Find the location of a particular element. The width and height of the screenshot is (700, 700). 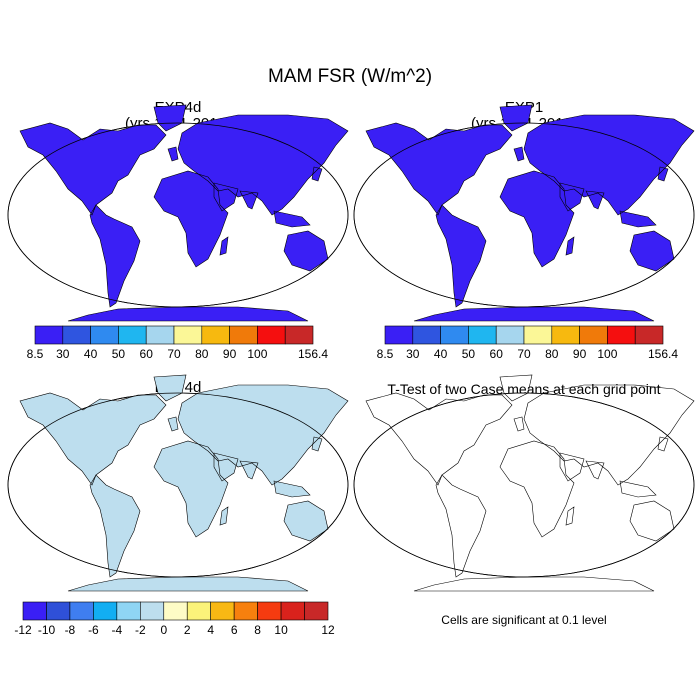

main-title: MAM FSR (W/m^2) is located at coordinates (350, 76).